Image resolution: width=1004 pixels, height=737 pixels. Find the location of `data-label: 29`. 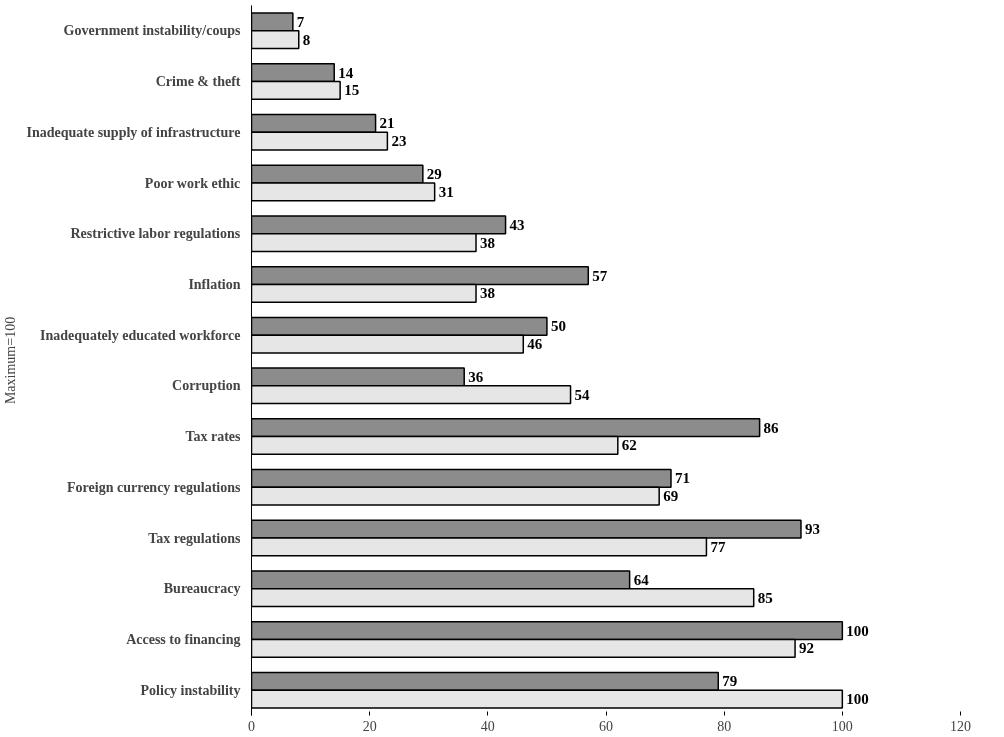

data-label: 29 is located at coordinates (434, 174).